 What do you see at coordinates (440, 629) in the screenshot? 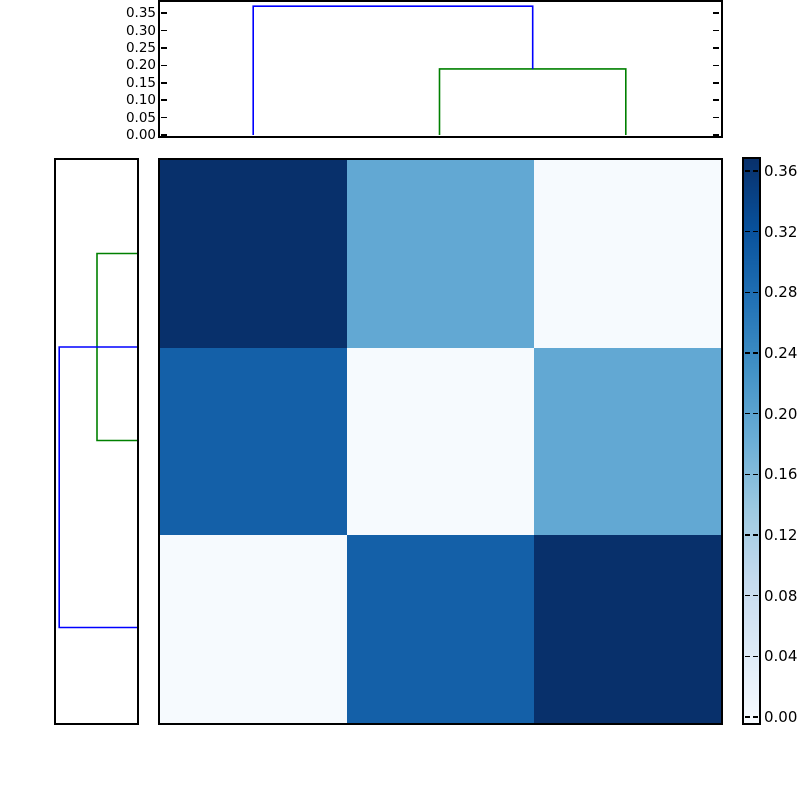
I see `heatmap-cell-r2c1` at bounding box center [440, 629].